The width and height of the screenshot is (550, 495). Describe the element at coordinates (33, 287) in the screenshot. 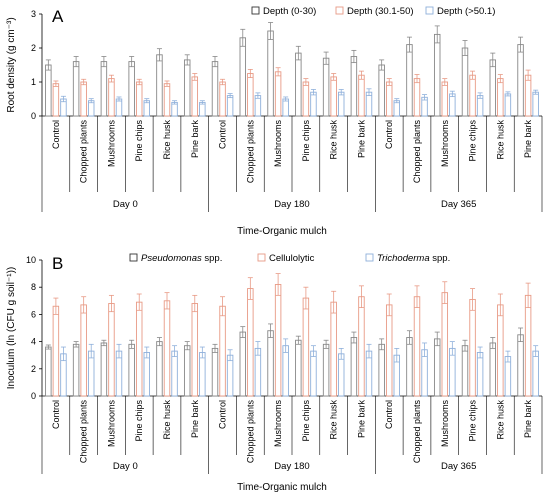

I see `panel-b-y-tick-label: 8` at that location.